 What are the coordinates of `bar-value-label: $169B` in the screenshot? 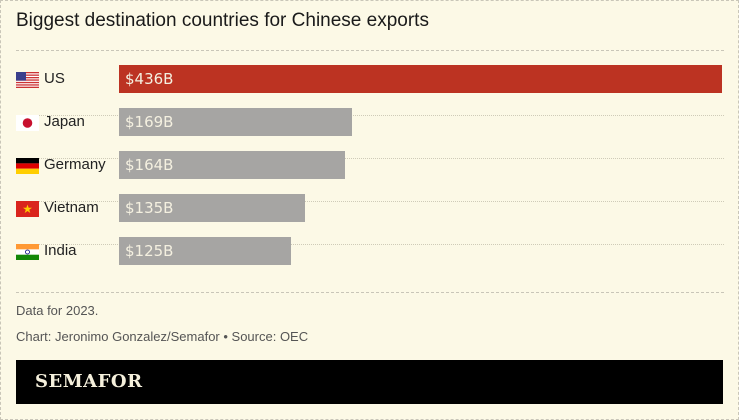 It's located at (149, 122).